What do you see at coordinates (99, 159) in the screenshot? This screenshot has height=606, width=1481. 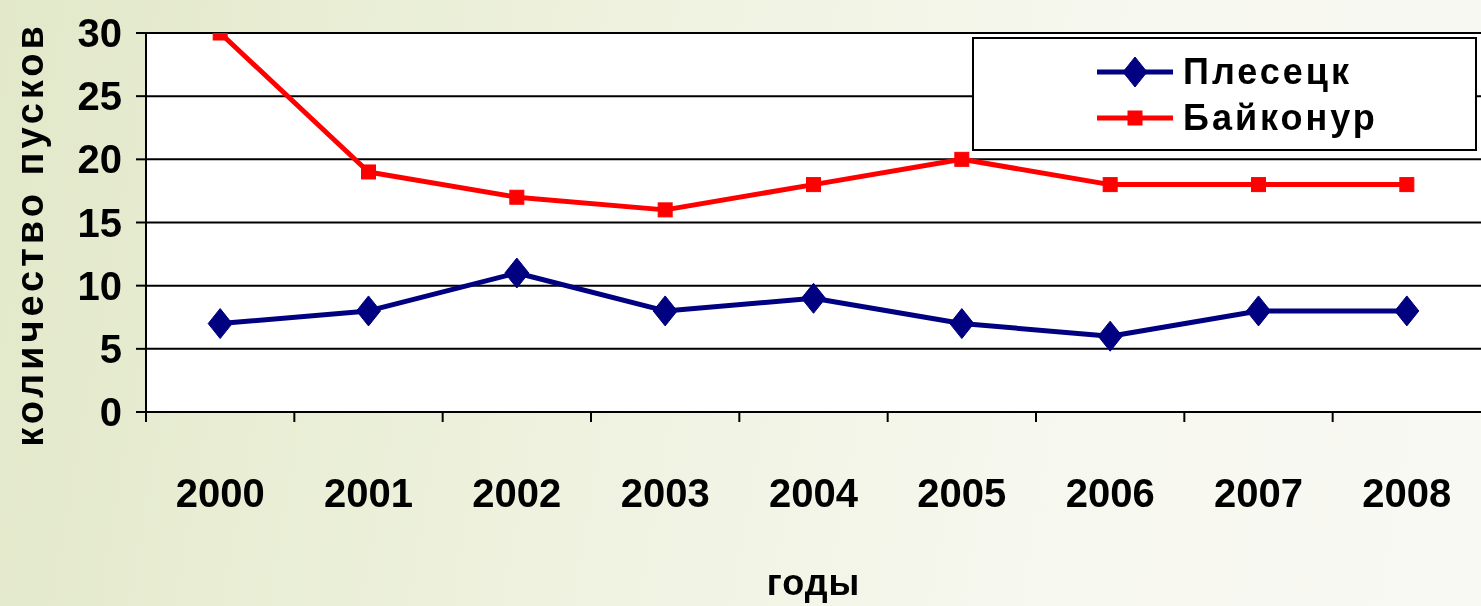 I see `y-tick-label: 20` at bounding box center [99, 159].